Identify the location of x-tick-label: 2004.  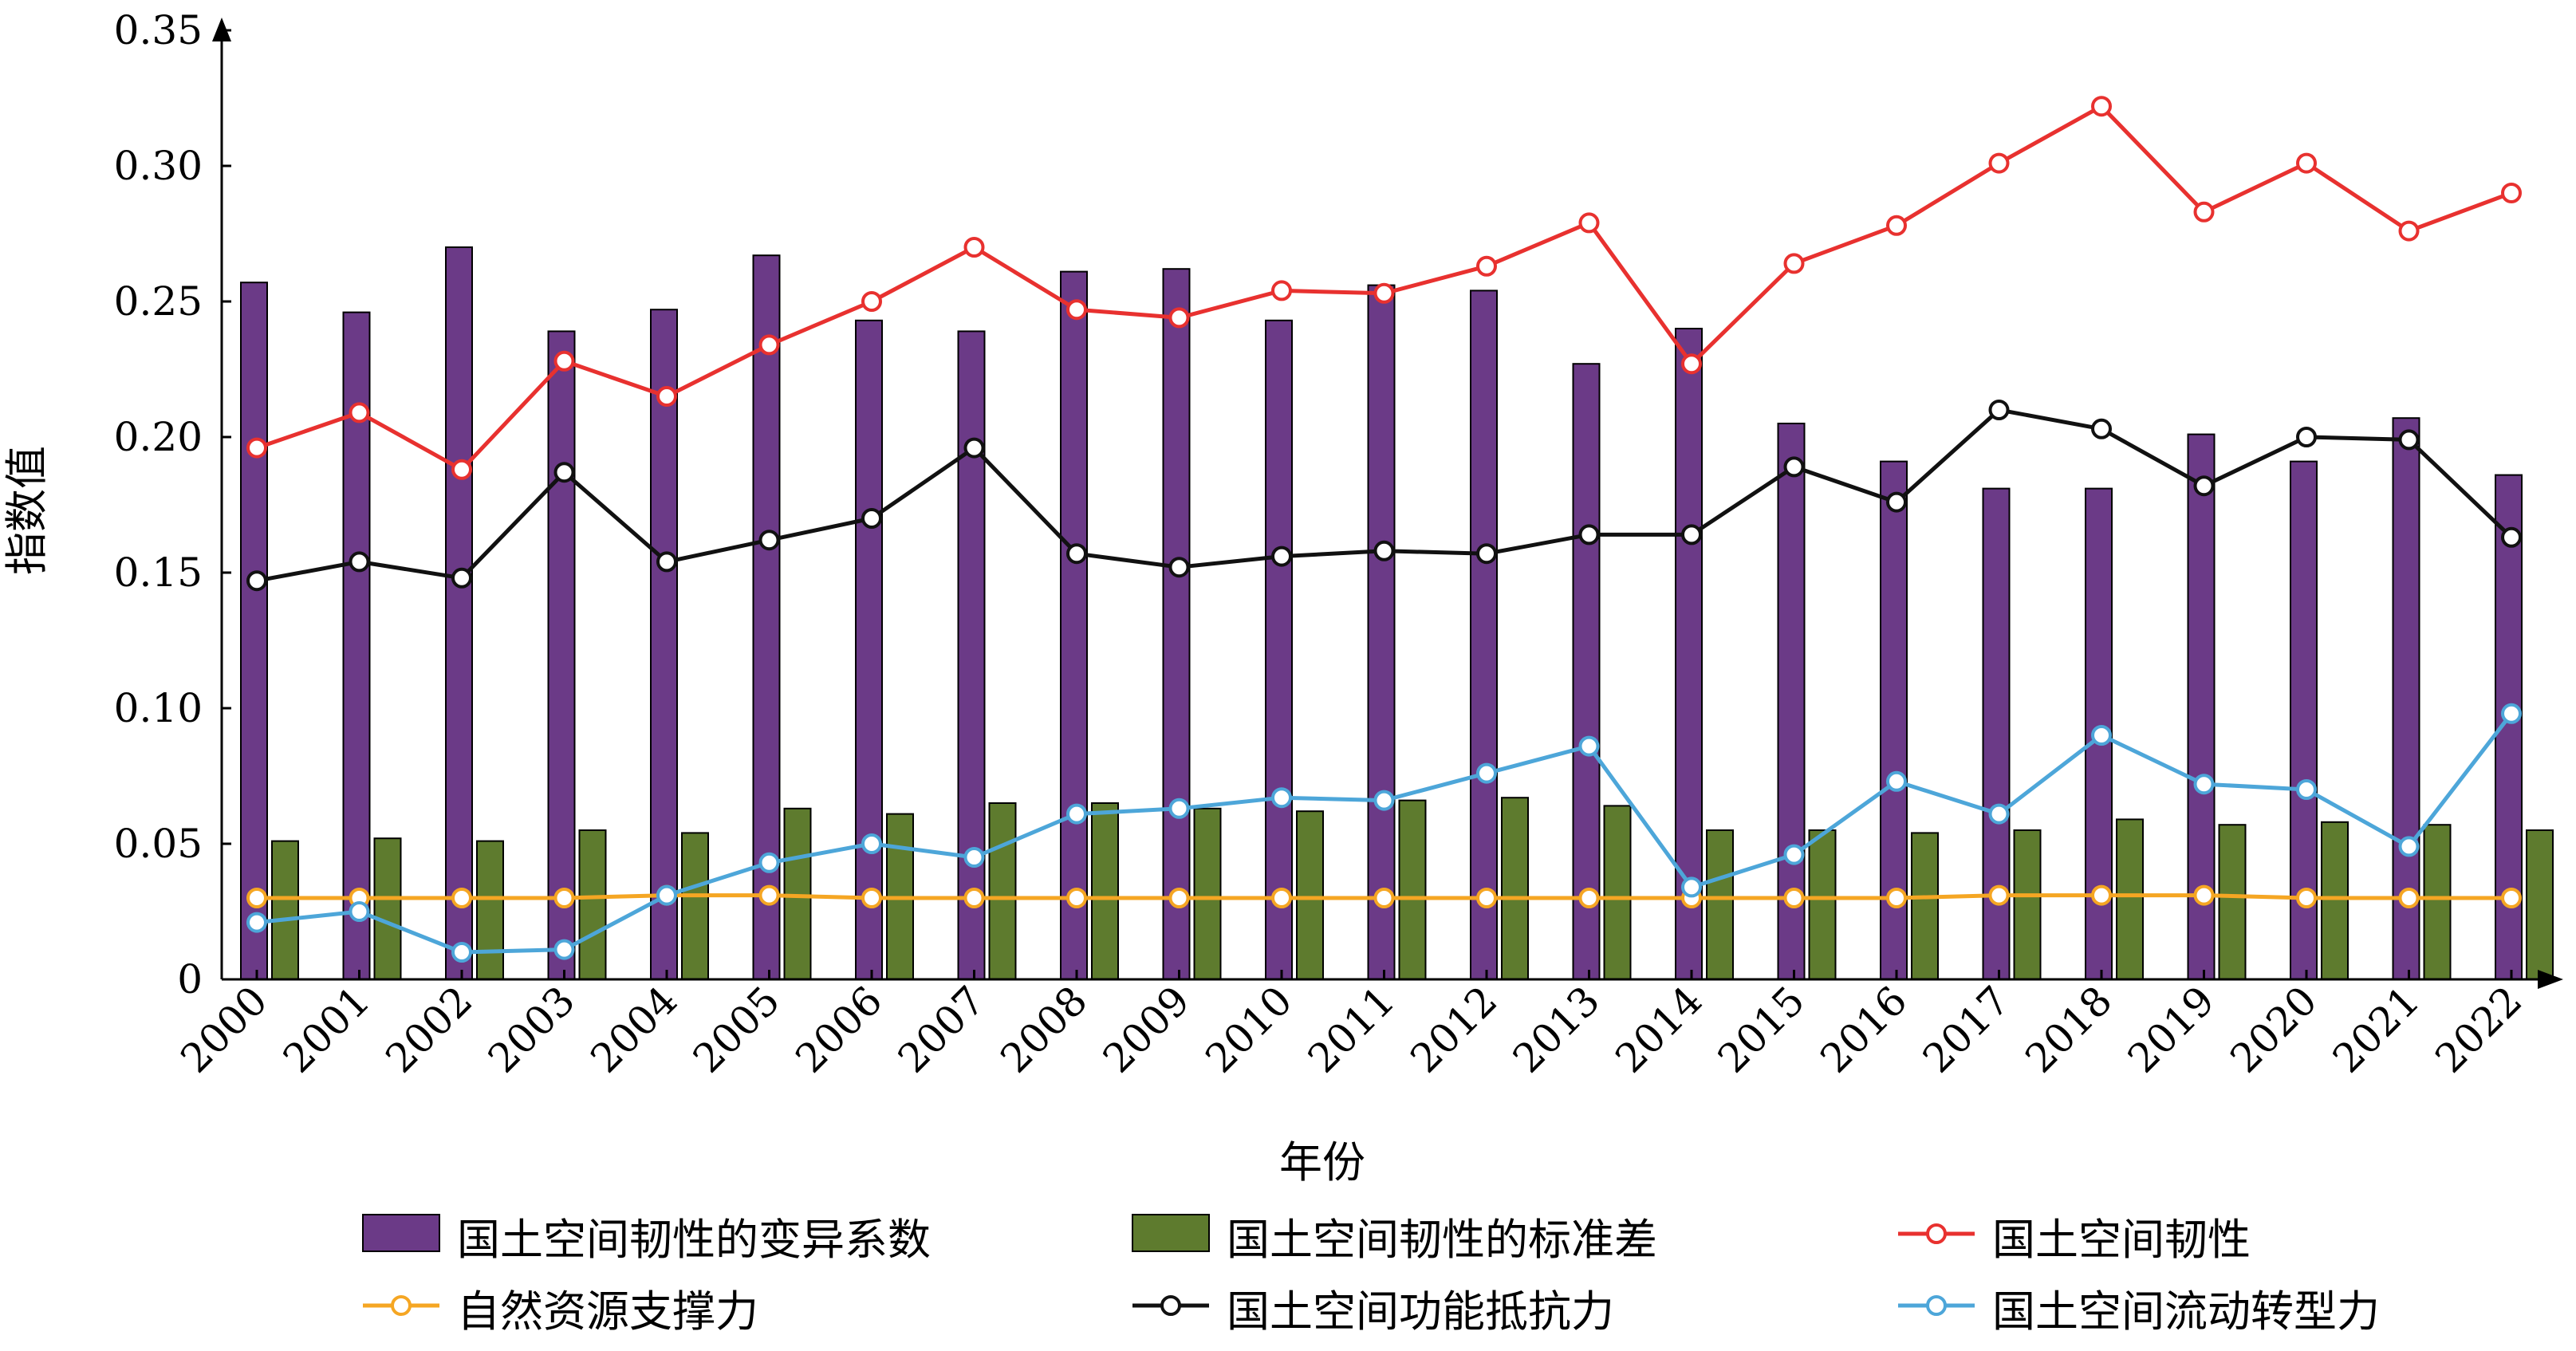
(633, 1029).